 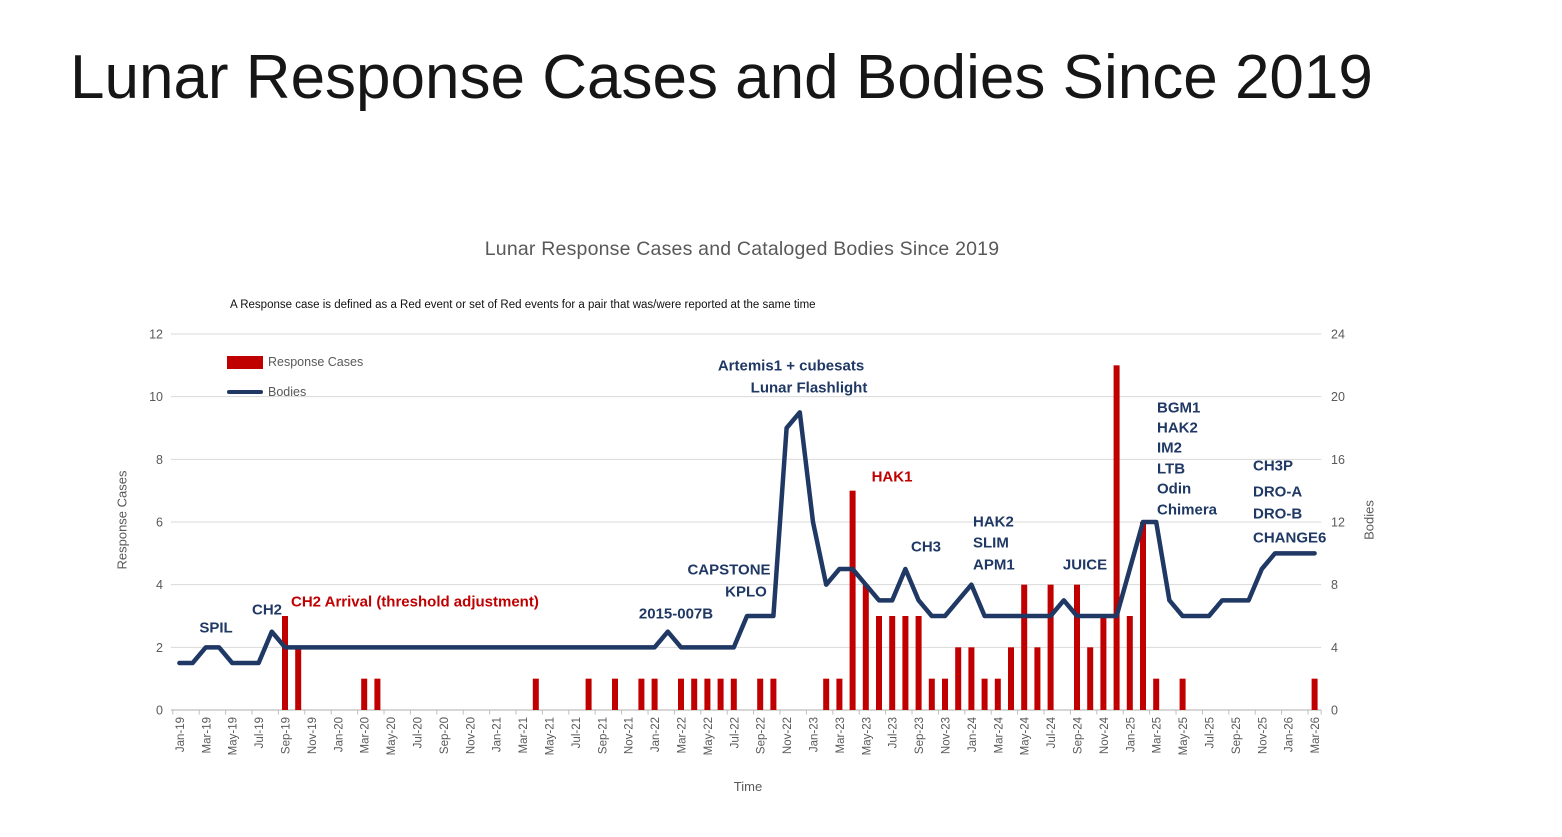 What do you see at coordinates (920, 735) in the screenshot?
I see `x-axis-tick-label: Sep-23` at bounding box center [920, 735].